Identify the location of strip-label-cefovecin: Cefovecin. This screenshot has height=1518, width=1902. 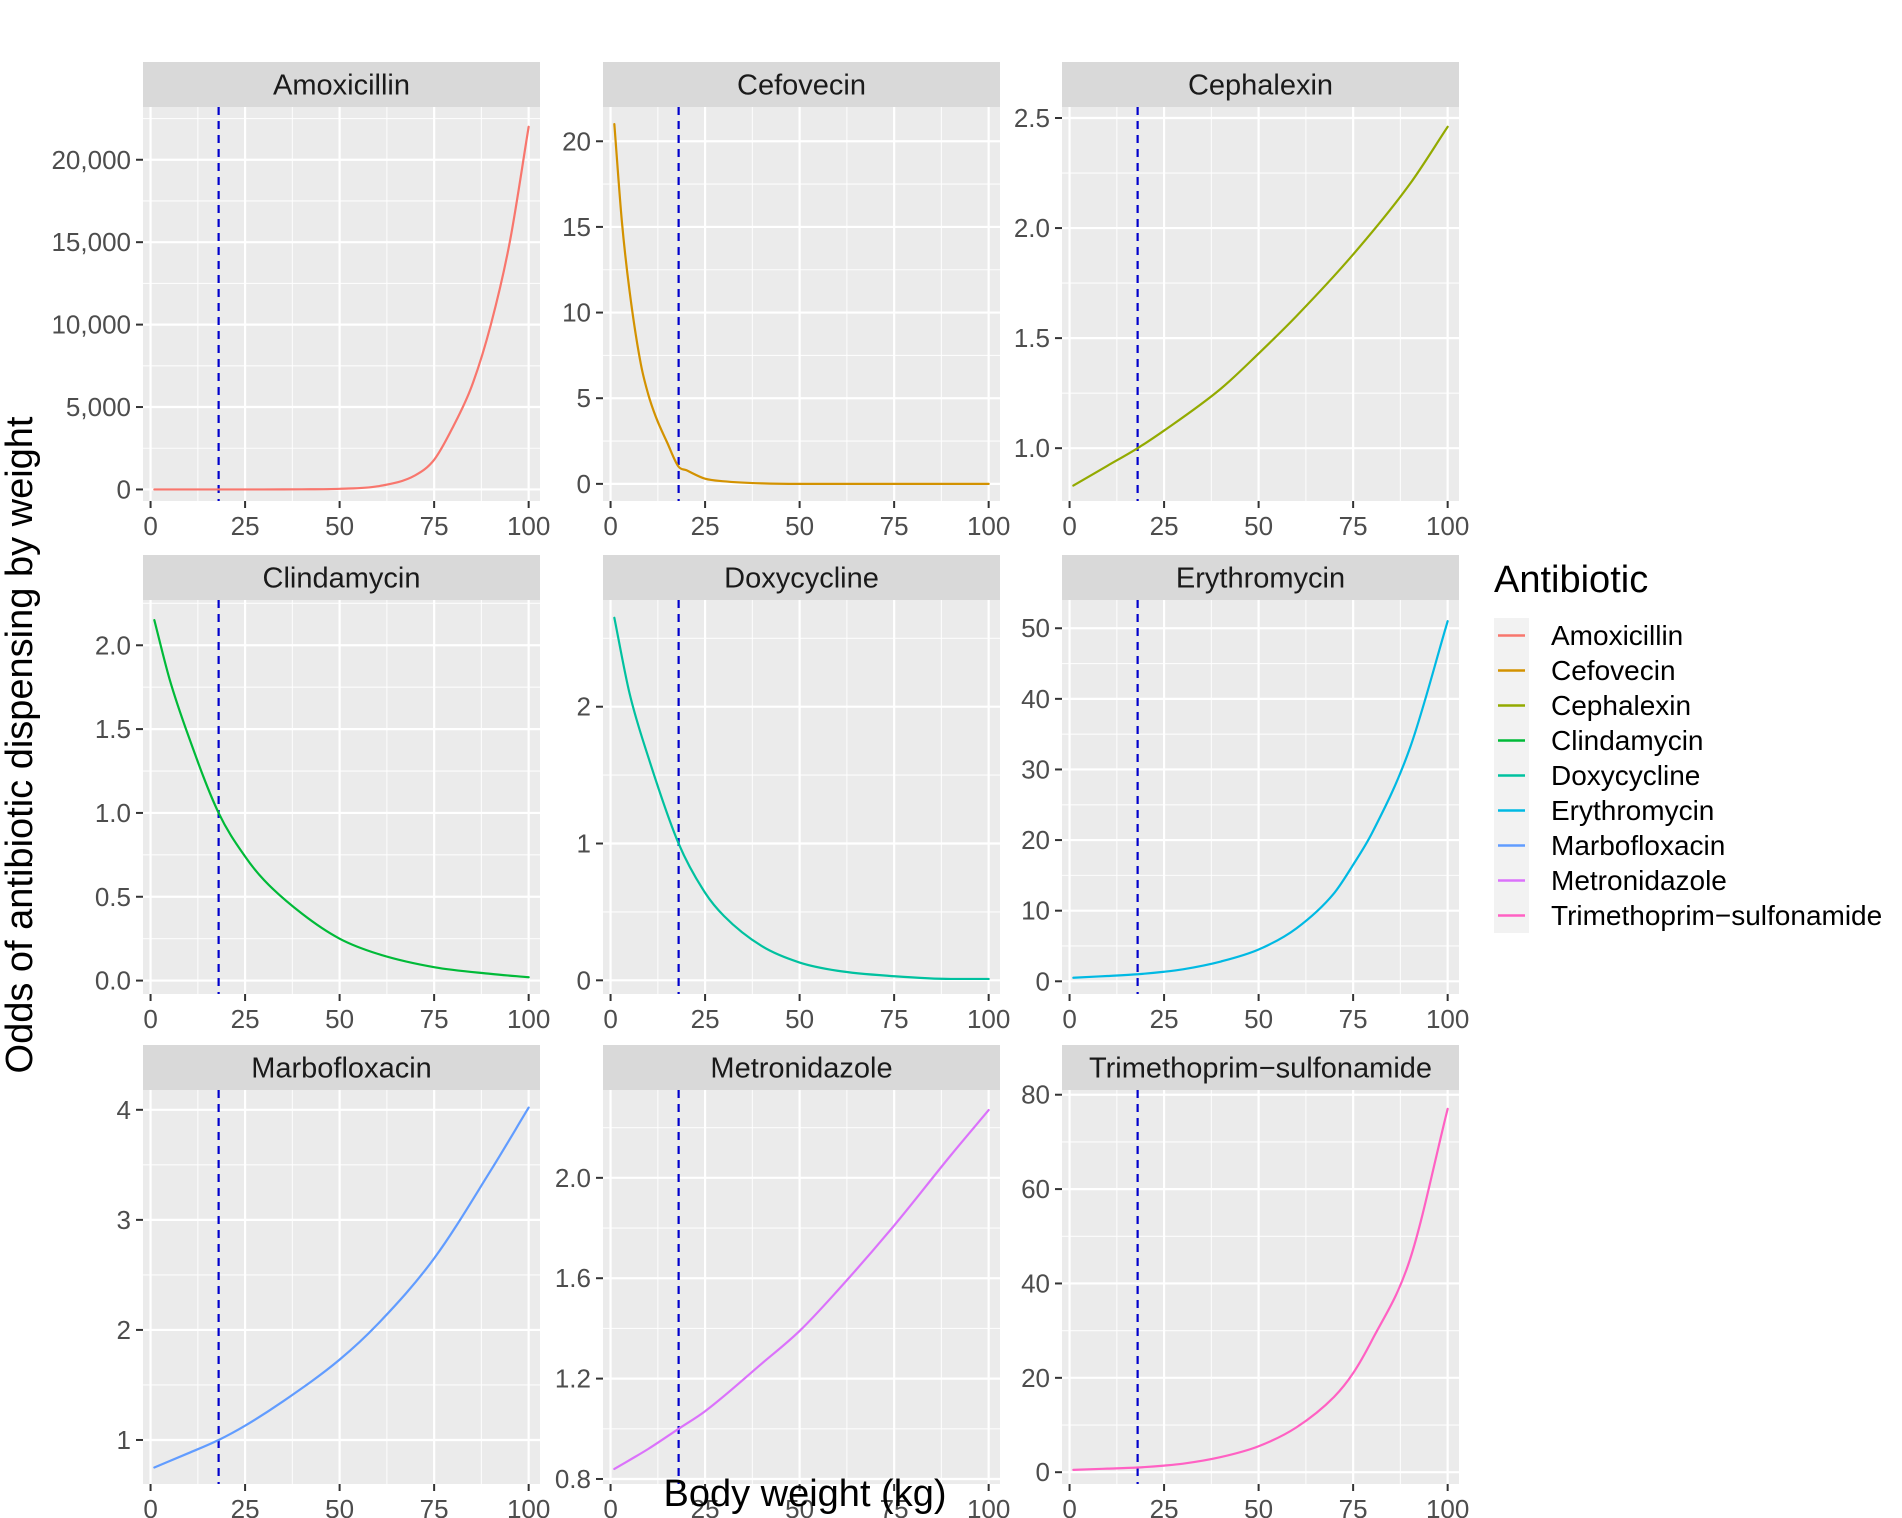
(801, 86).